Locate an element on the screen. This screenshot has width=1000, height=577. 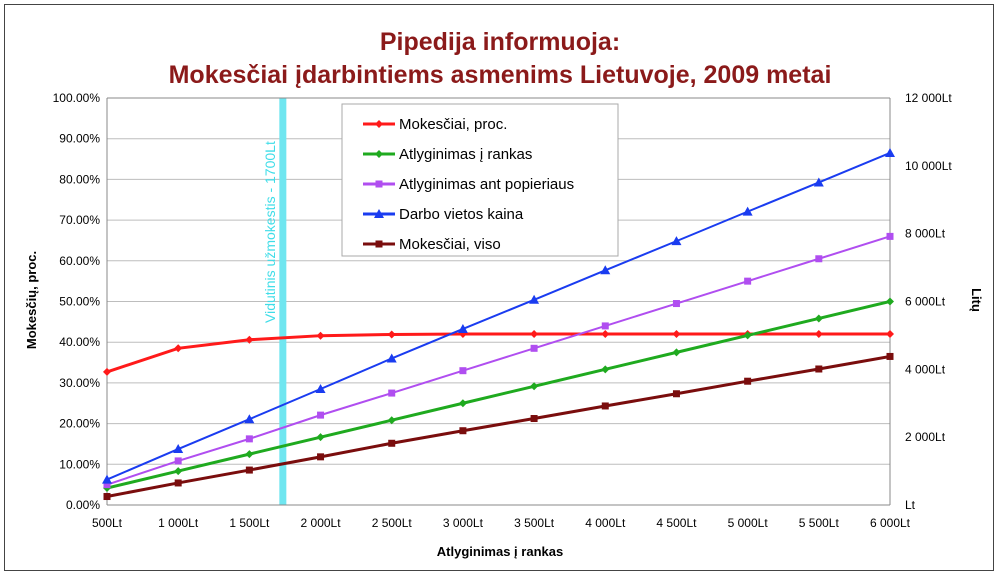
x-tick-label: 6 000Lt is located at coordinates (890, 523).